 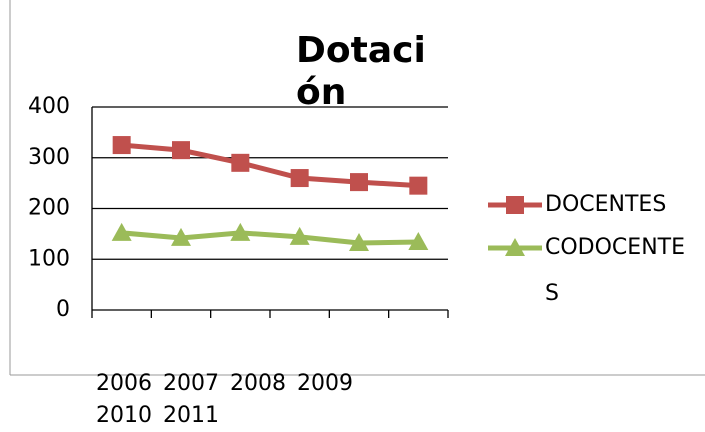 I want to click on x-tick-label: 2009, so click(x=325, y=383).